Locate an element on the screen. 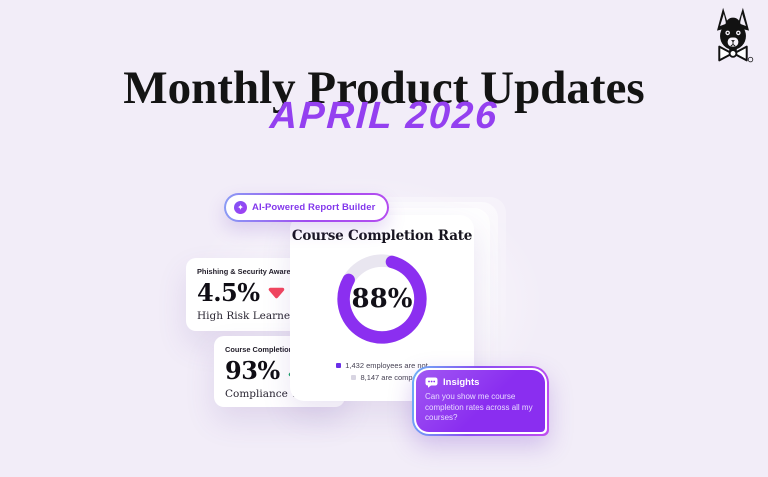 This screenshot has height=477, width=768. chat-icon is located at coordinates (431, 382).